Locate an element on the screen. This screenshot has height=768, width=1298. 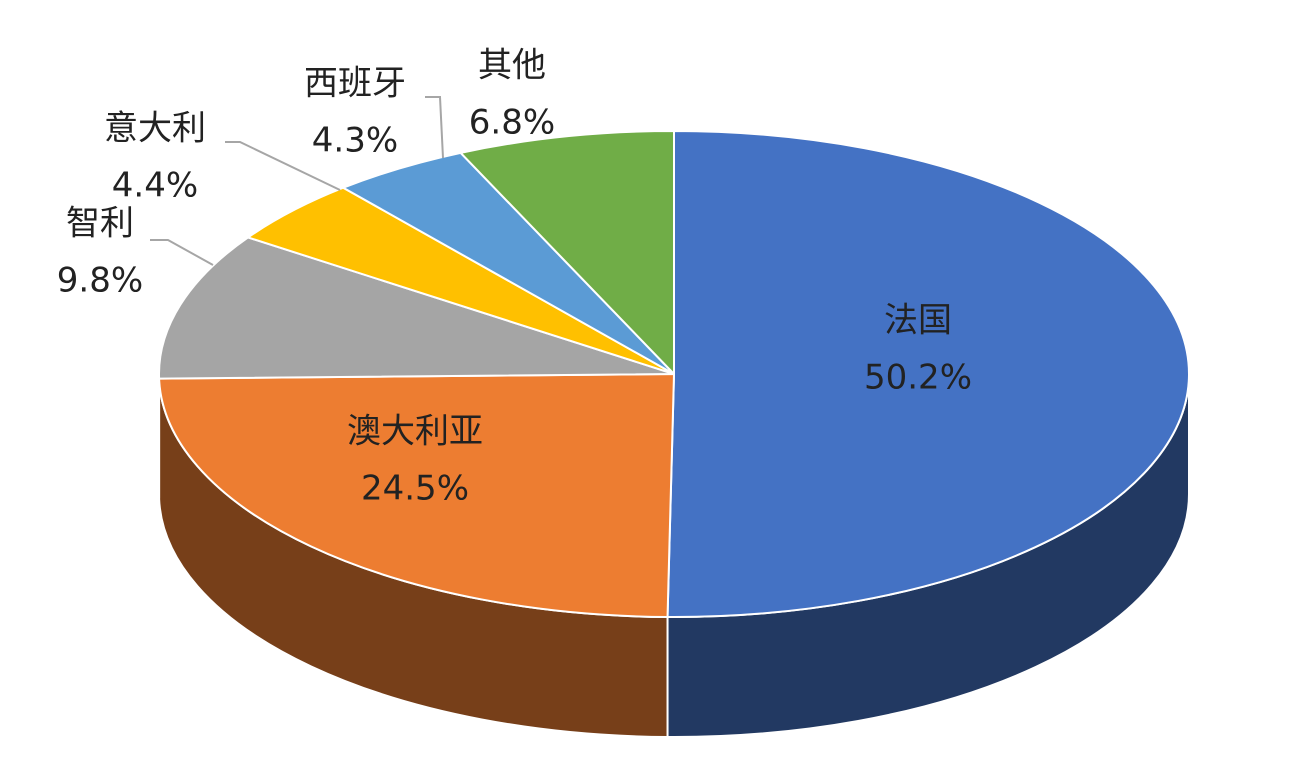
category-label: 西班牙 is located at coordinates (355, 84).